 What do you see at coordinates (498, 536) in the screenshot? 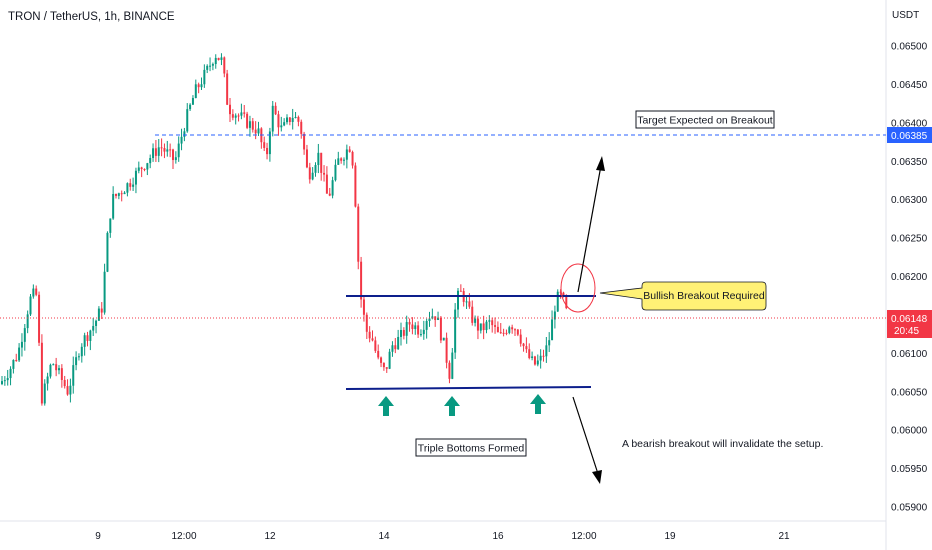
I see `time-tick-label: 16` at bounding box center [498, 536].